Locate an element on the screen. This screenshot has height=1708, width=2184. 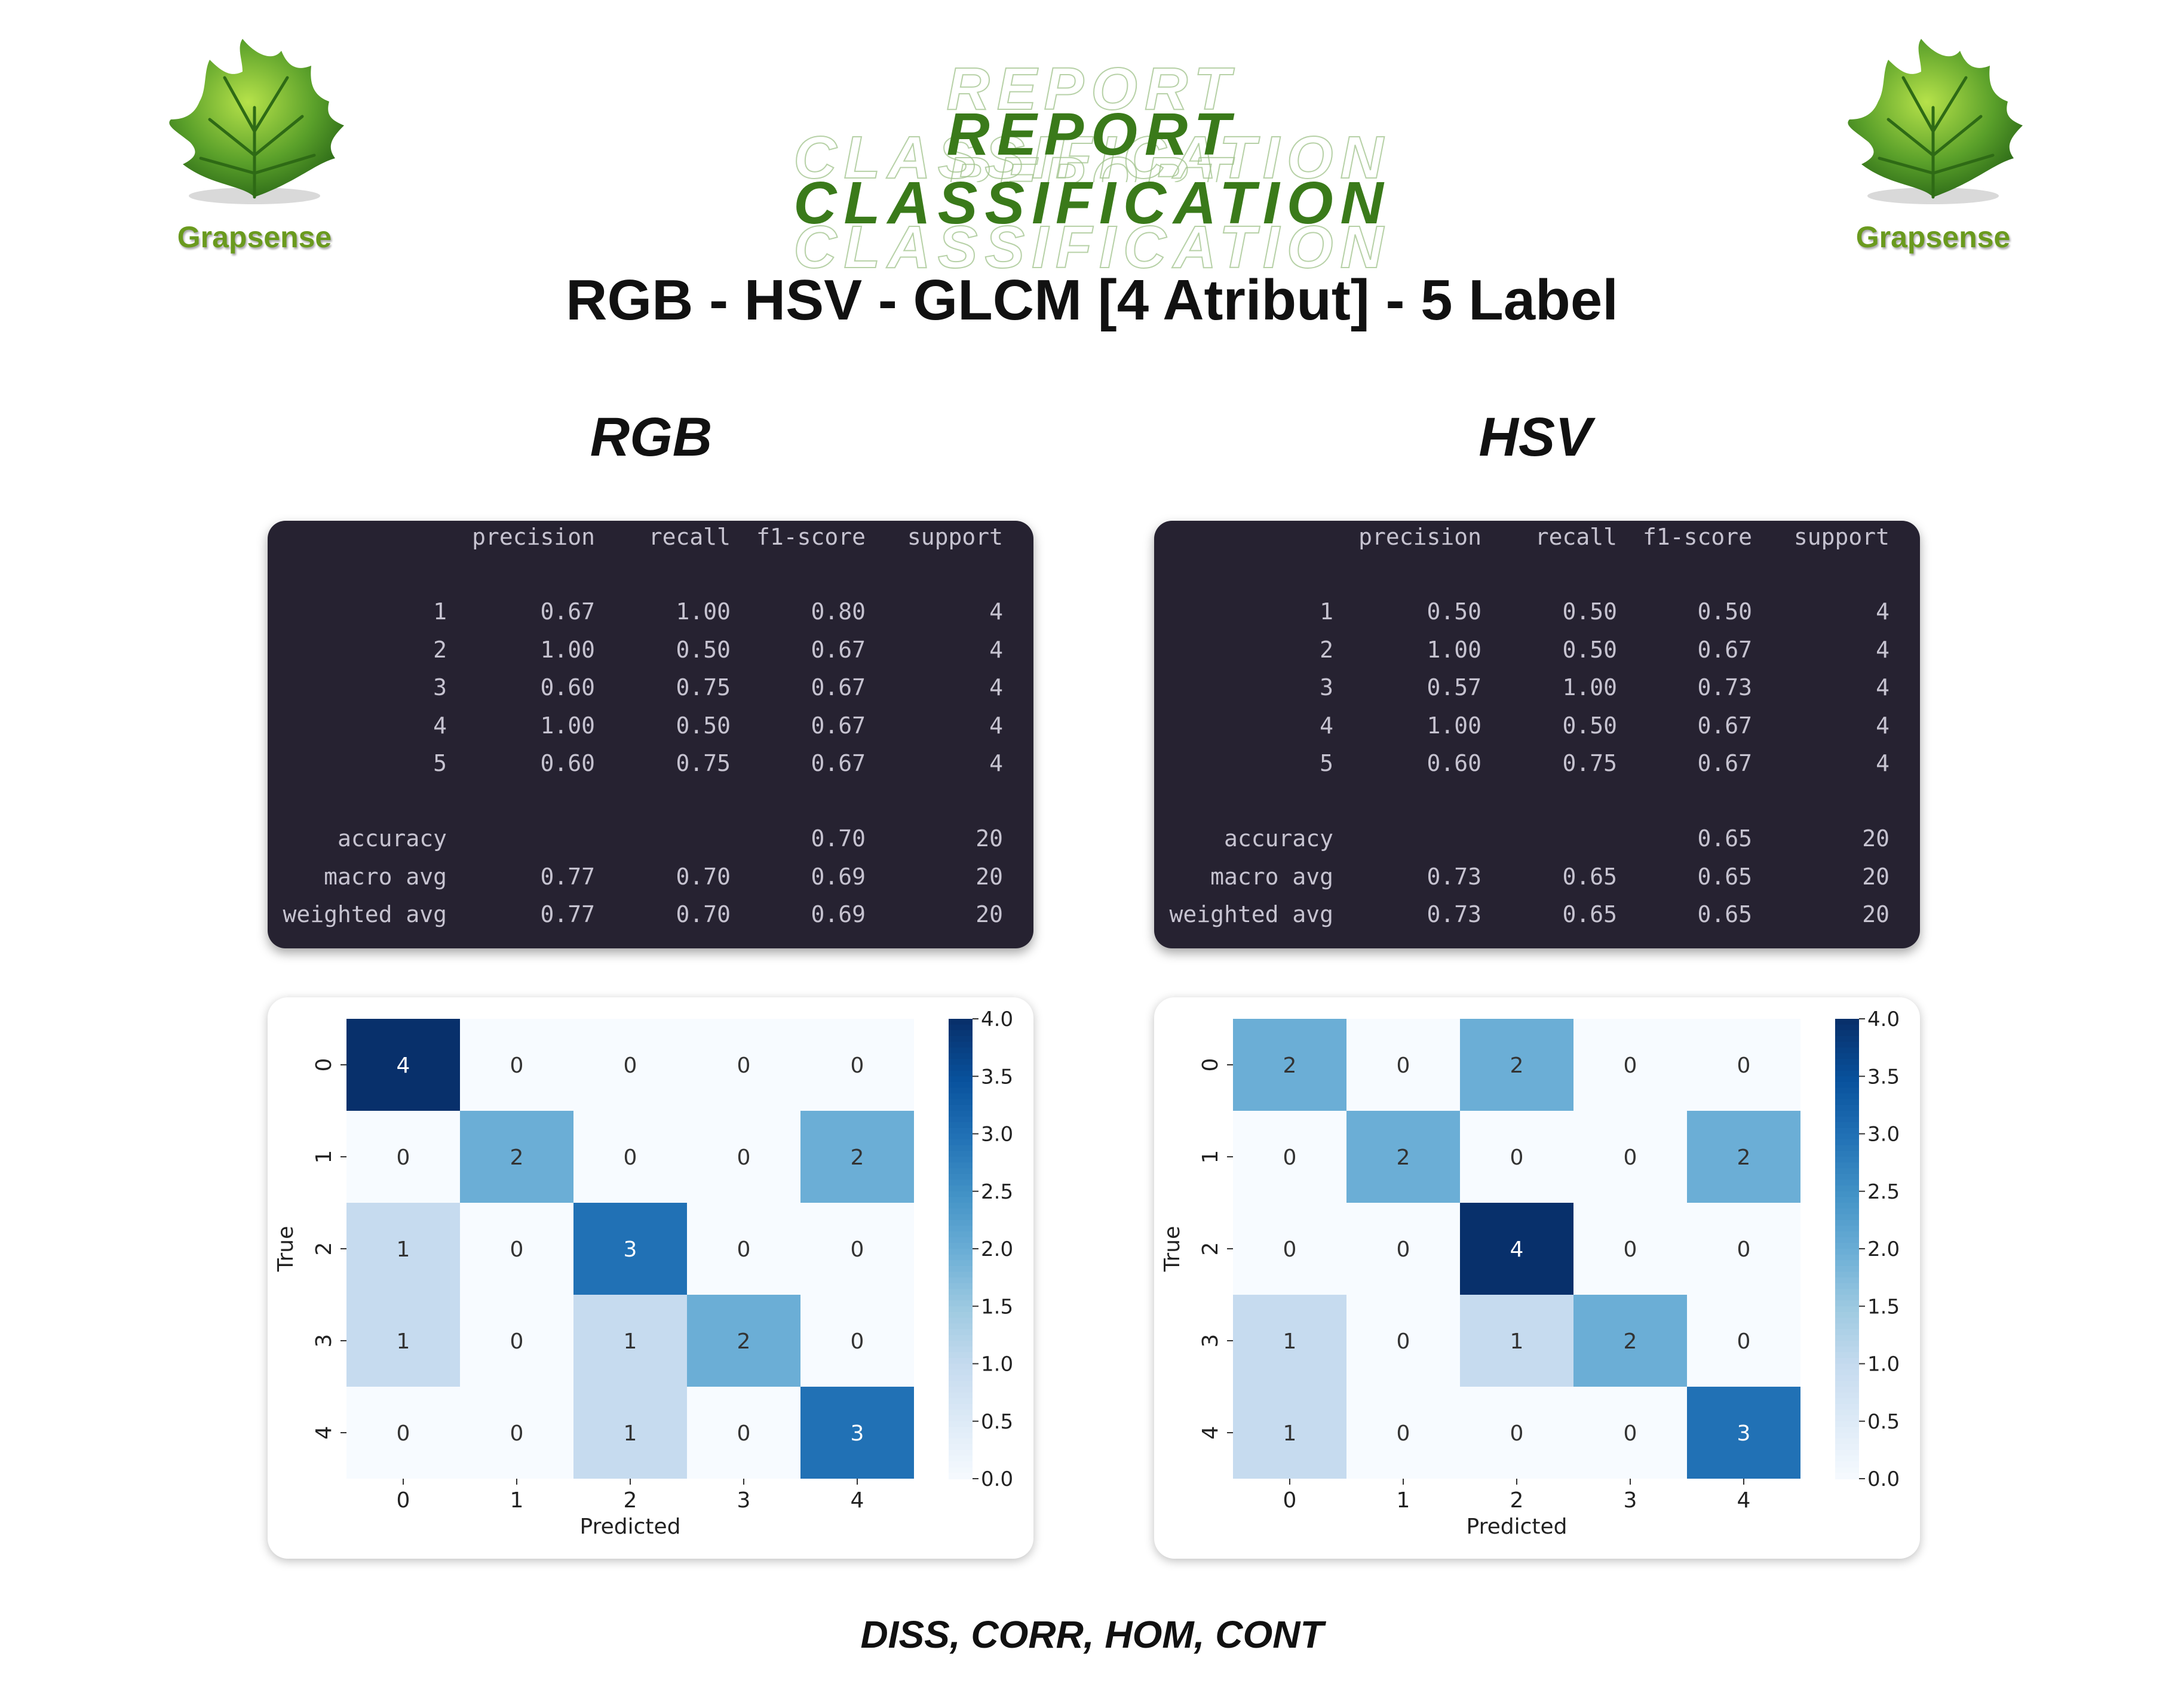
y-tick-label: 4 is located at coordinates (324, 1433).